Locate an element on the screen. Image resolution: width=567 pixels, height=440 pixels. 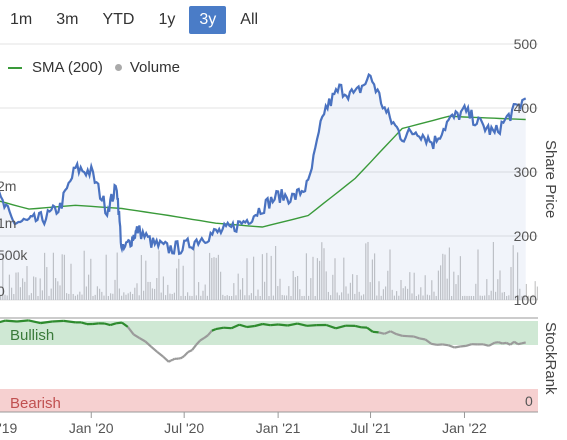
volume-tick-label: 500k is located at coordinates (14, 255).